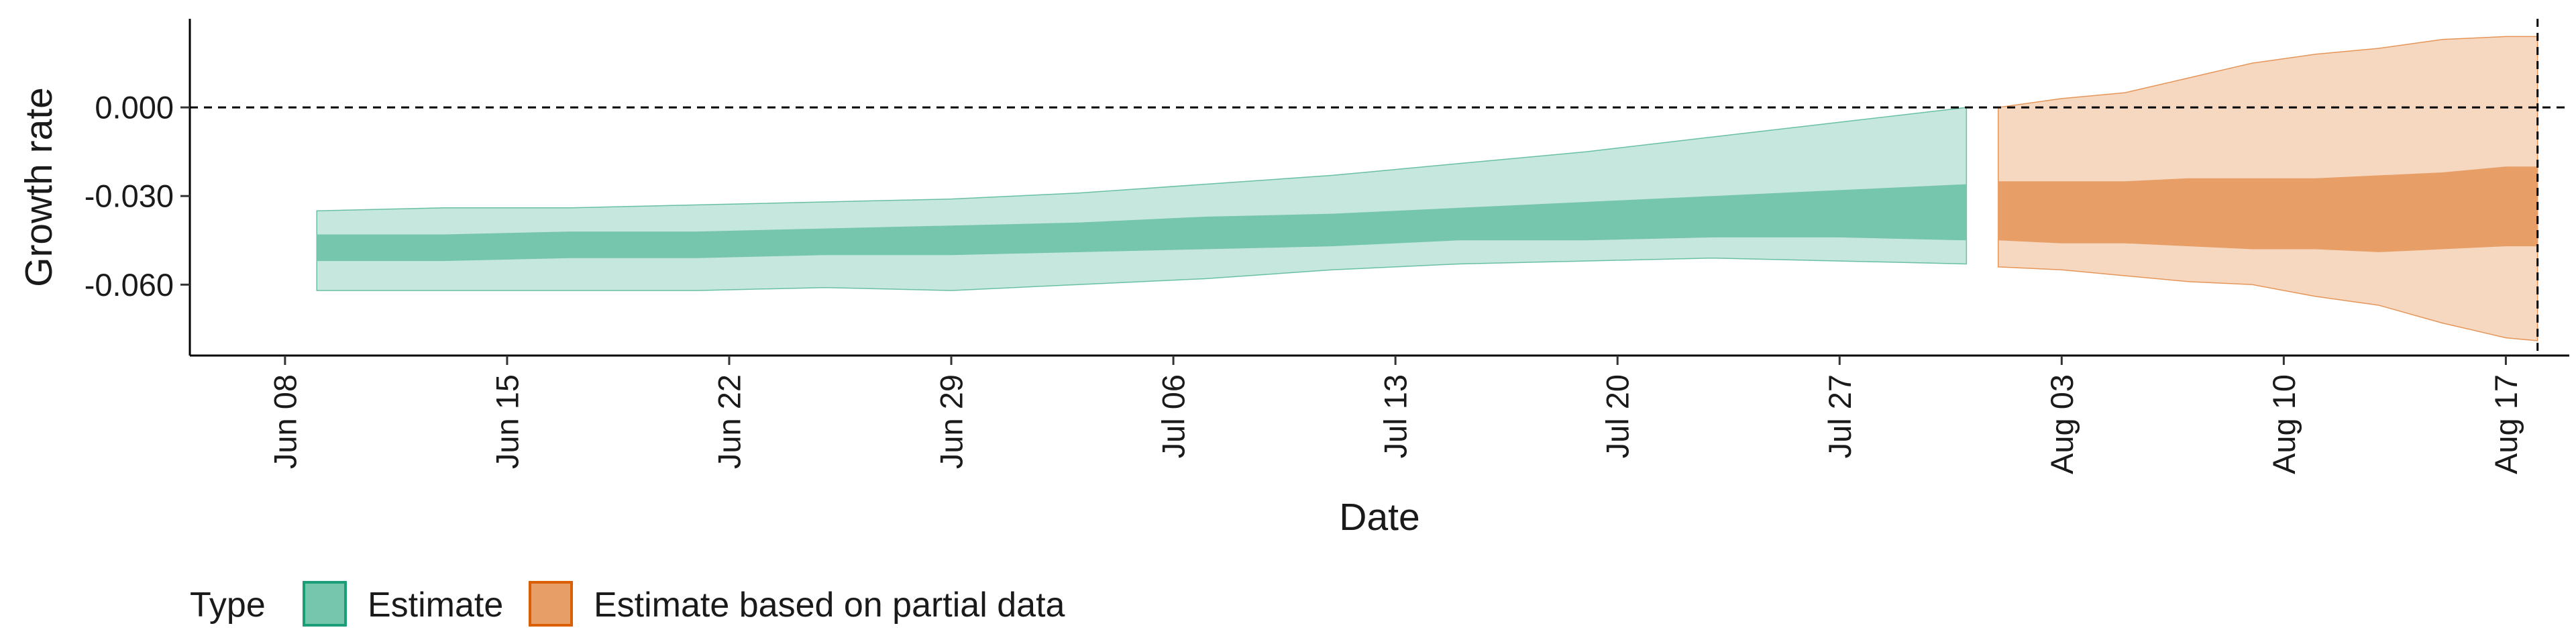  I want to click on legend-label-series-0: Estimate, so click(435, 605).